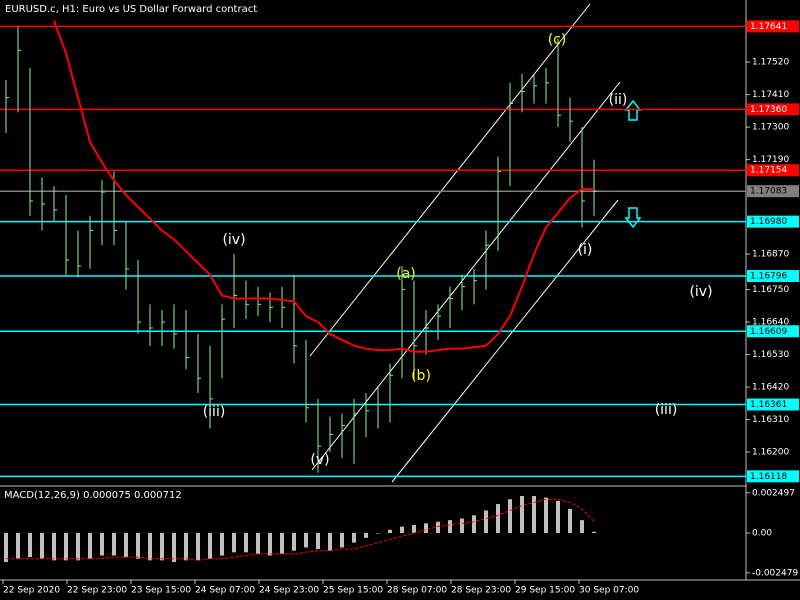 Image resolution: width=800 pixels, height=600 pixels. What do you see at coordinates (768, 222) in the screenshot?
I see `level-label: 1.16980` at bounding box center [768, 222].